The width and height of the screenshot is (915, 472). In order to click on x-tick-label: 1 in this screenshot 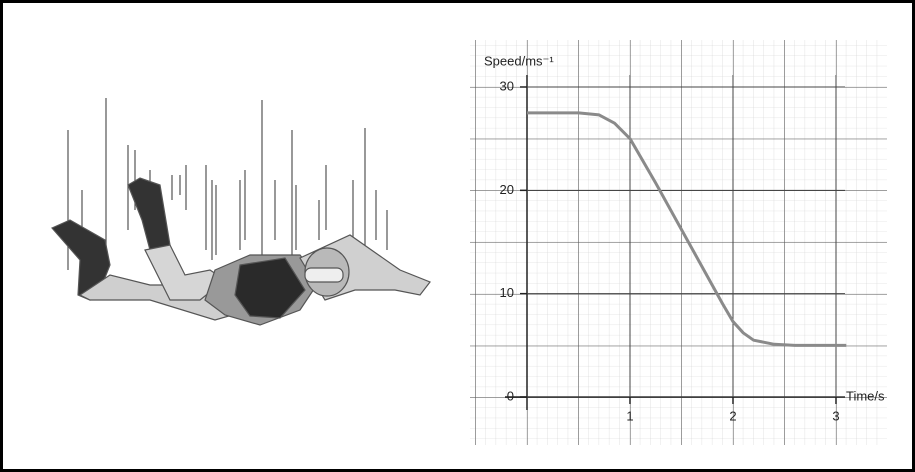, I will do `click(629, 415)`.